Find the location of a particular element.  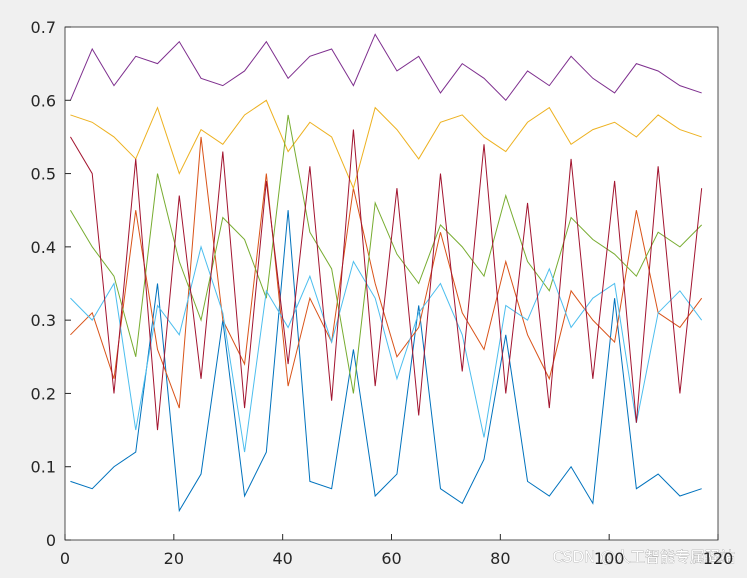

x-tick-label: 120 is located at coordinates (718, 558).